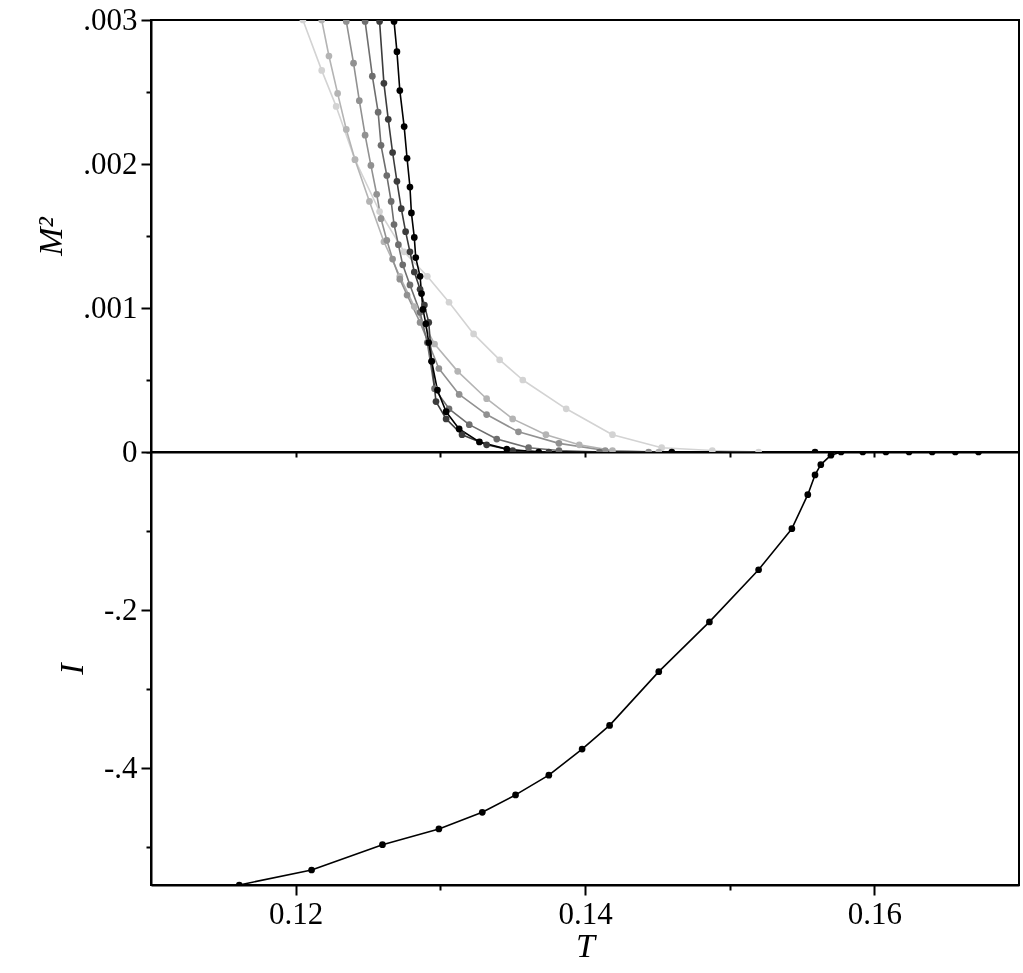 The image size is (1023, 973). What do you see at coordinates (120, 609) in the screenshot?
I see `y-tick-label: -.2` at bounding box center [120, 609].